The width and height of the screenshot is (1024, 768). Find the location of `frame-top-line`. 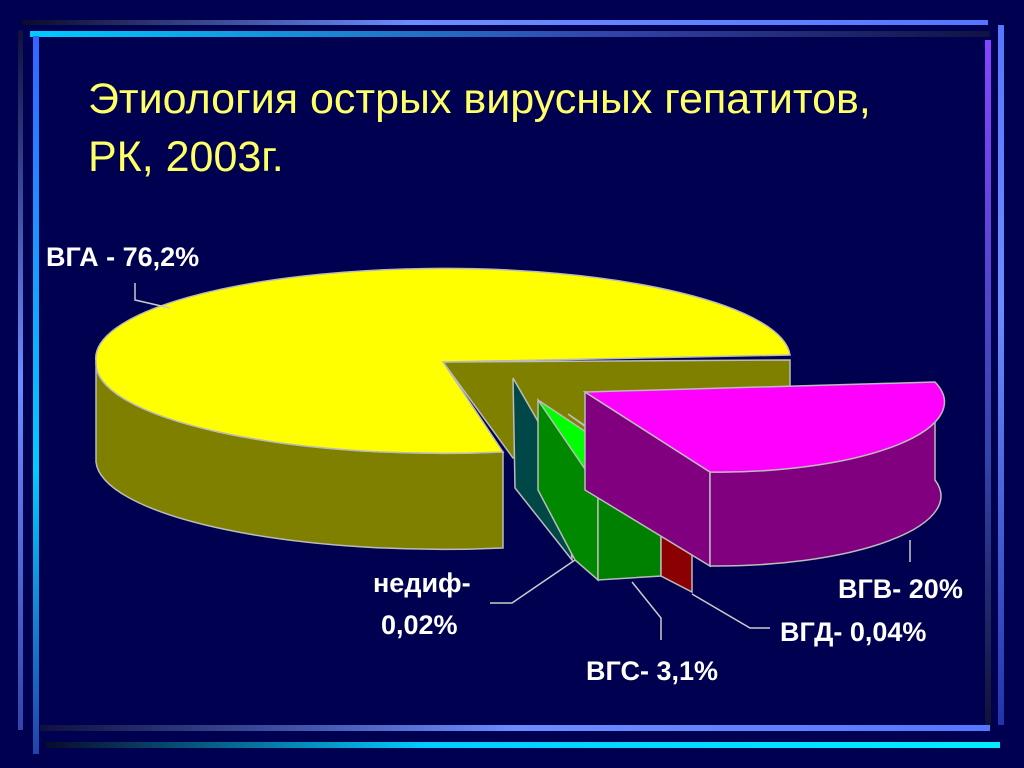

frame-top-line is located at coordinates (505, 22).